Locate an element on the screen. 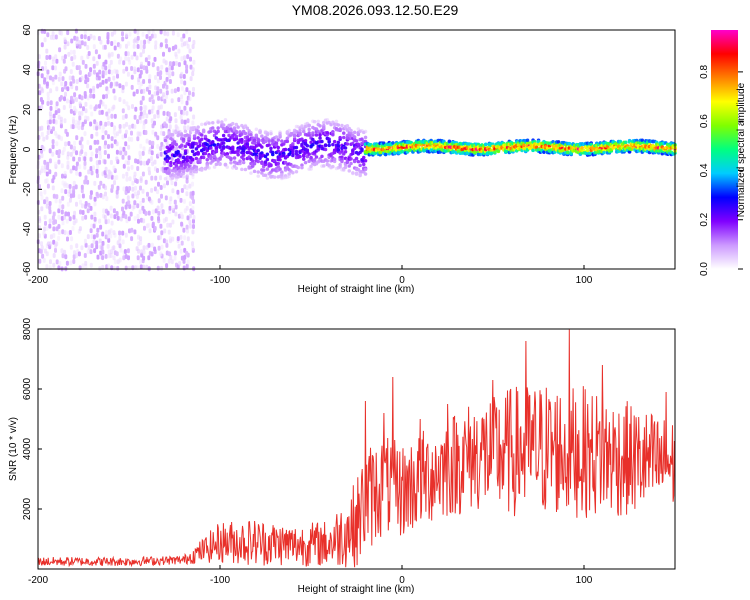 Image resolution: width=750 pixels, height=600 pixels. y-tick-label: 2000 is located at coordinates (27, 508).